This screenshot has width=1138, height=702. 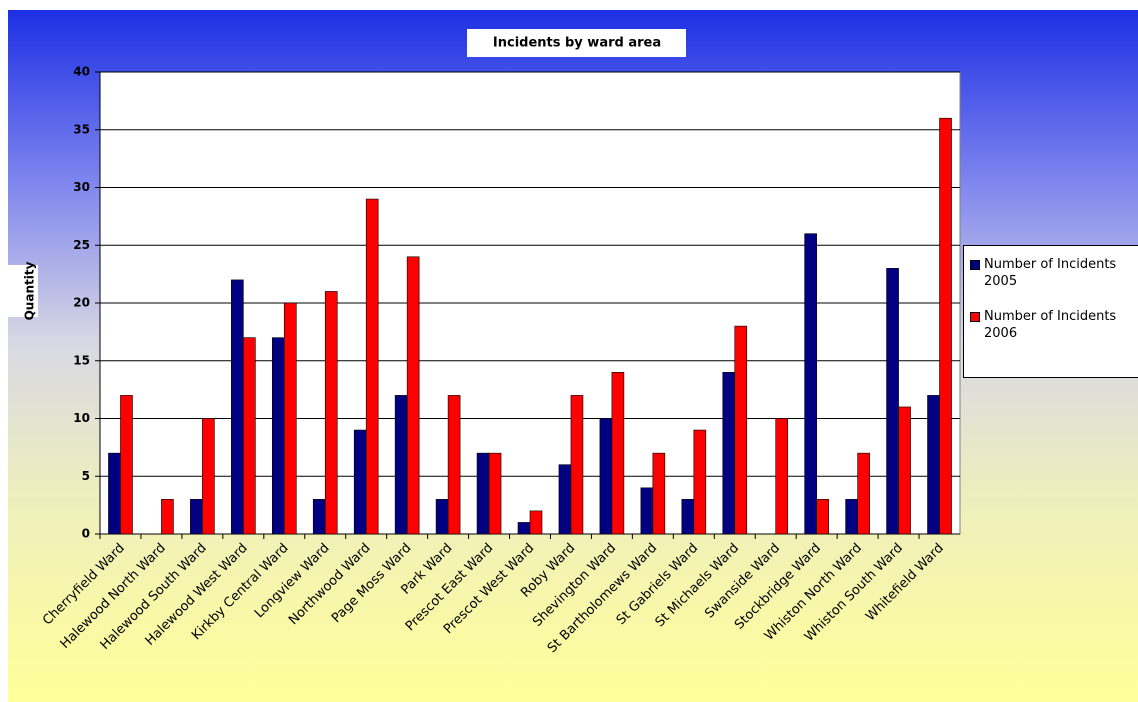 I want to click on title-box, so click(x=576, y=43).